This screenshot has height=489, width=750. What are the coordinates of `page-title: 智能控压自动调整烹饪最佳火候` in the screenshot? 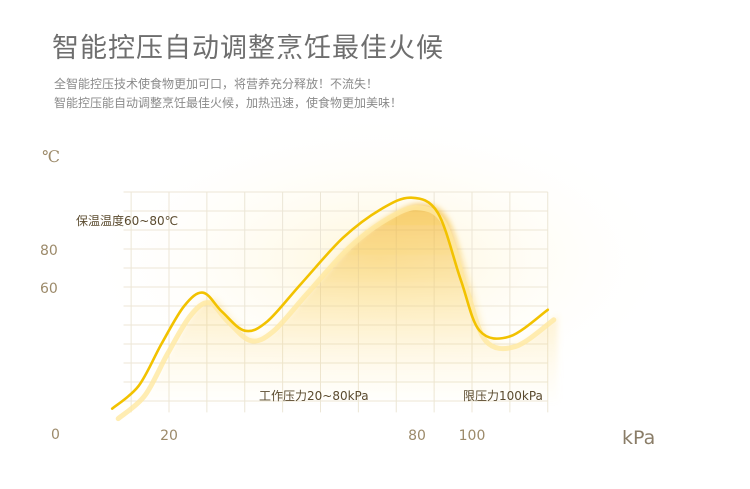 It's located at (248, 48).